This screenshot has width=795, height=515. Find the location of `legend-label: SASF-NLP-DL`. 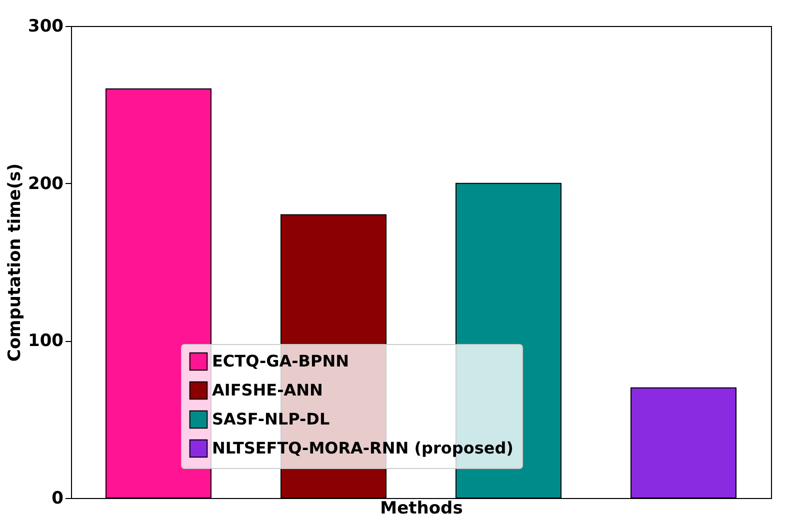

legend-label: SASF-NLP-DL is located at coordinates (271, 419).